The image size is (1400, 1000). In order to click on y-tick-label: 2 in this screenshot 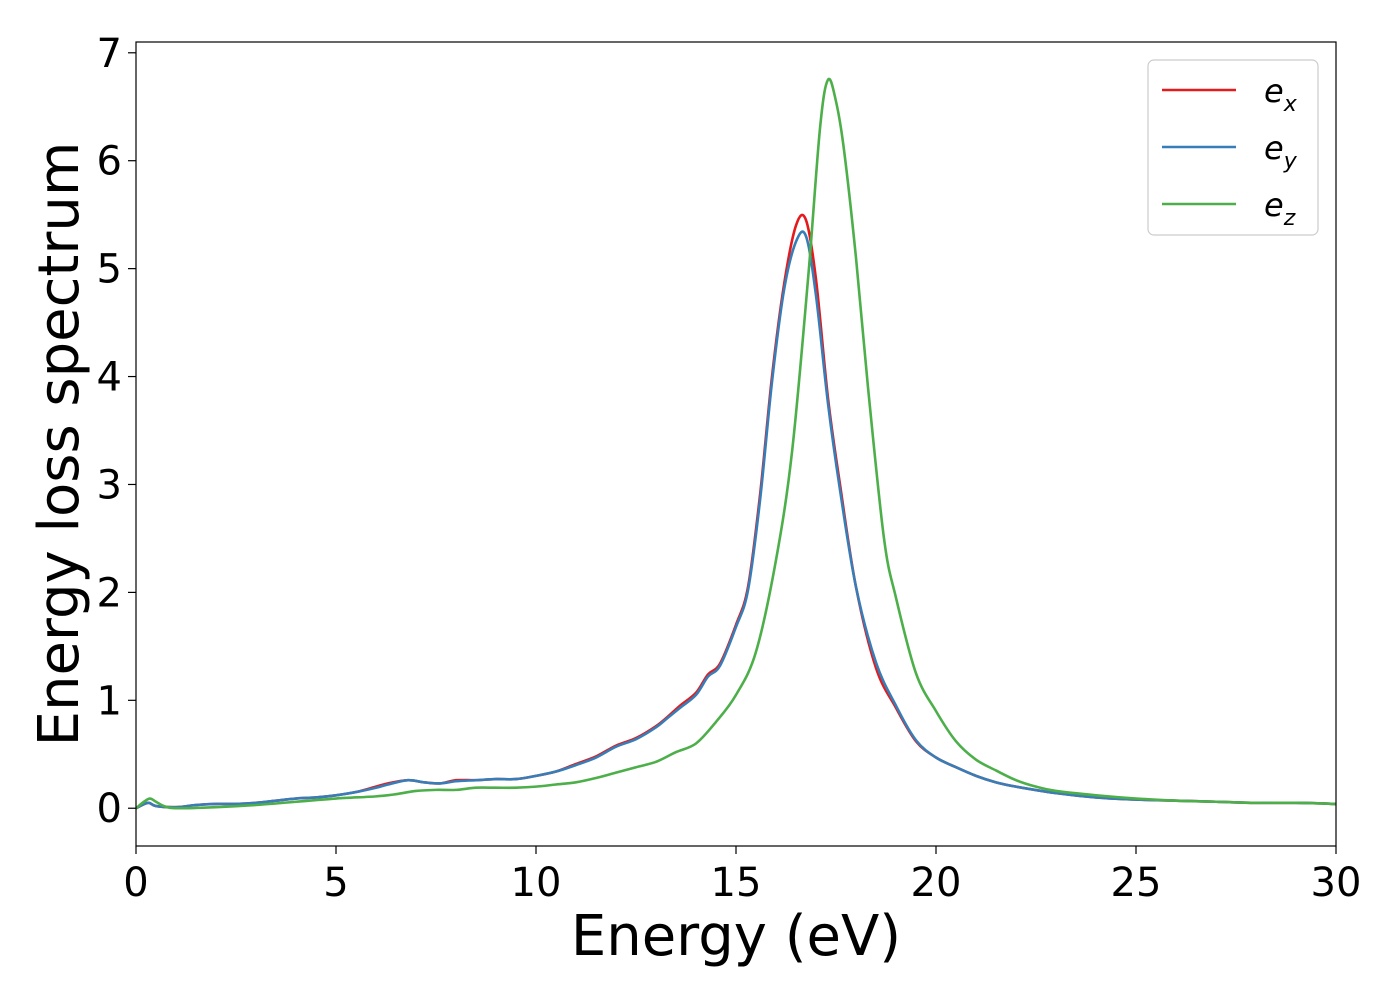, I will do `click(109, 593)`.